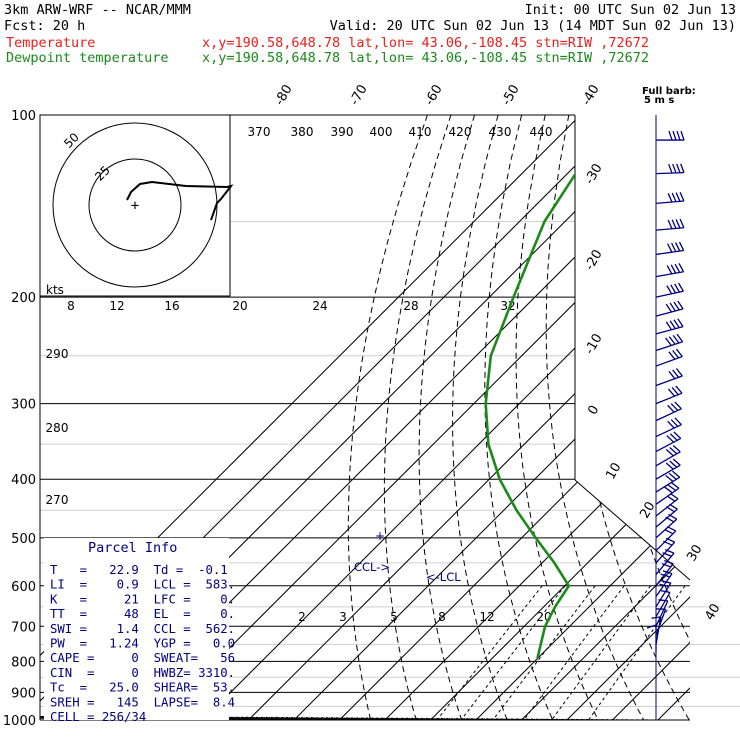 The width and height of the screenshot is (740, 740). What do you see at coordinates (647, 510) in the screenshot?
I see `isotherm-label: 20` at bounding box center [647, 510].